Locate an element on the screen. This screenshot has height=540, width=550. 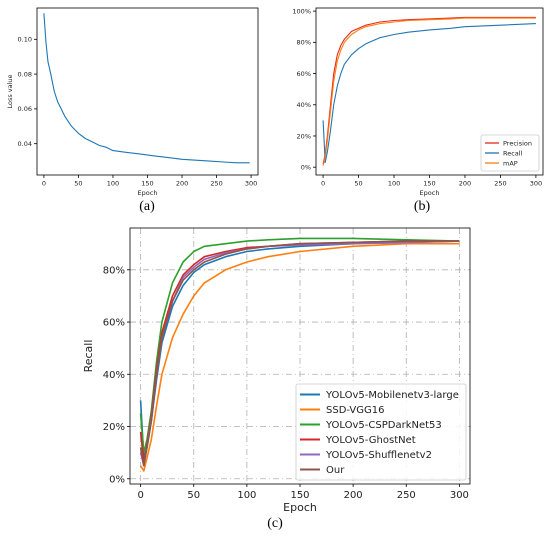
y-tick-label: 0.04 is located at coordinates (25, 144).